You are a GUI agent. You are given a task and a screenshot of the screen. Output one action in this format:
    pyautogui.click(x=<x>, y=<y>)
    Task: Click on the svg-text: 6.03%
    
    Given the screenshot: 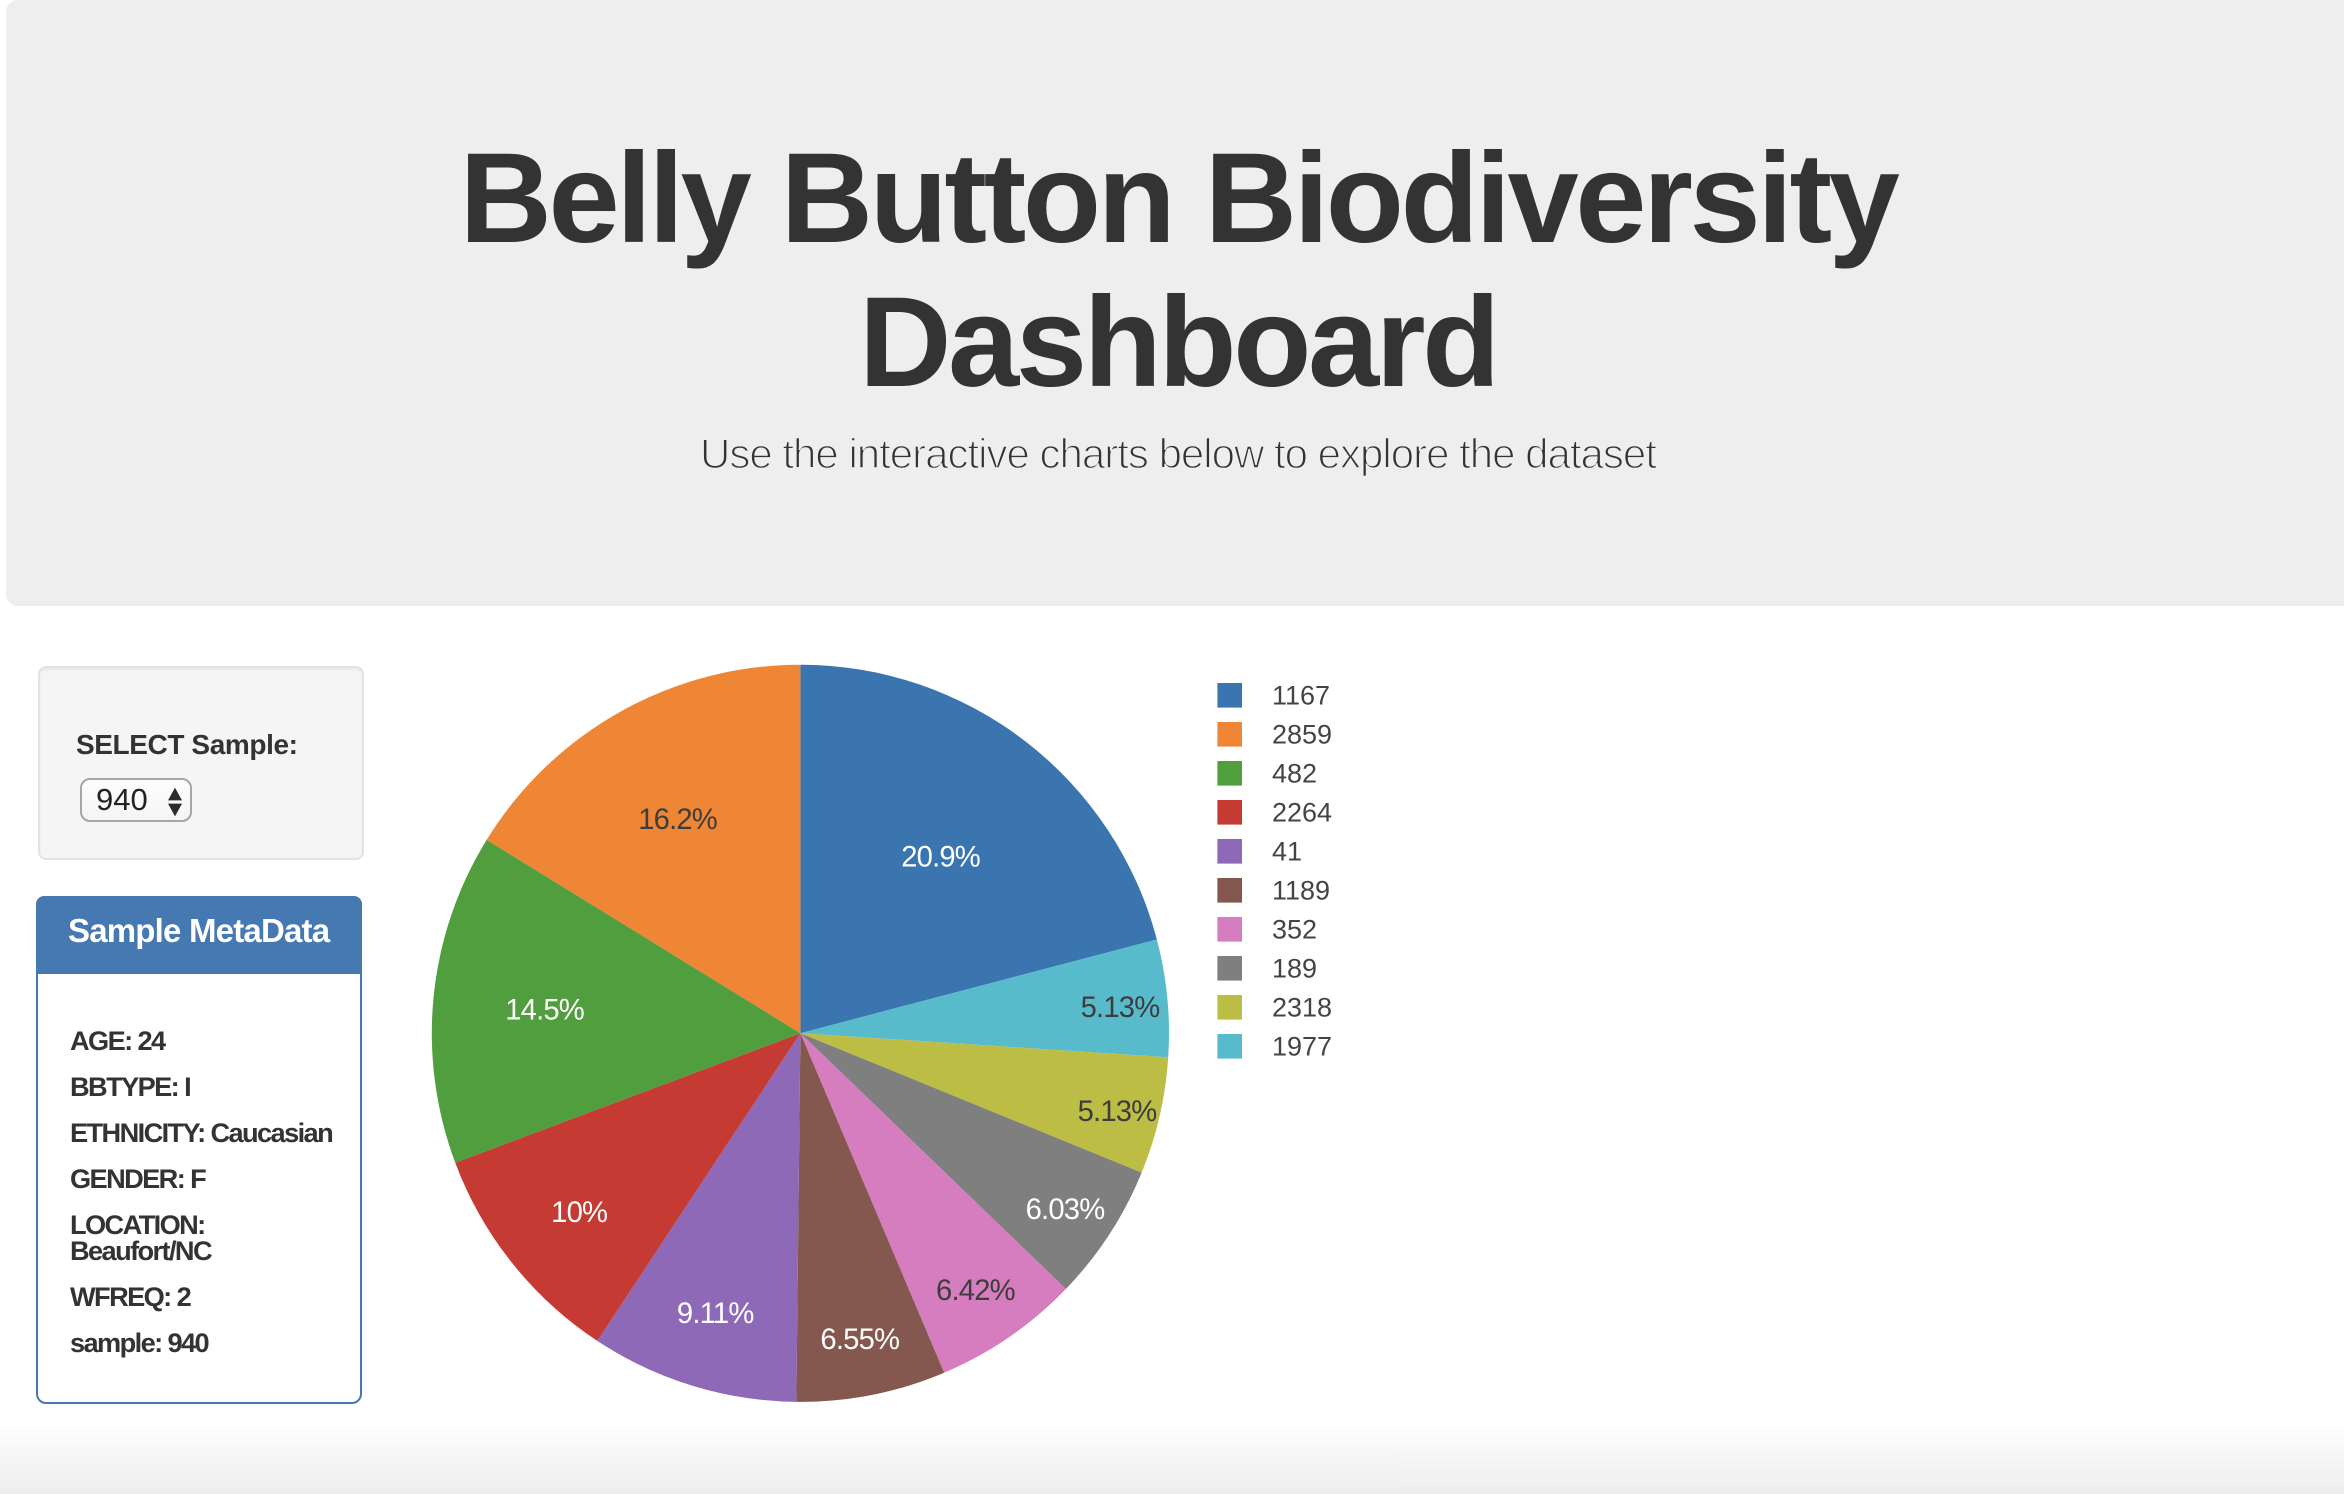 What is the action you would take?
    pyautogui.click(x=1065, y=1210)
    